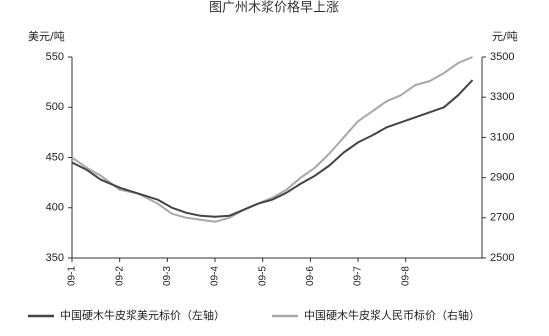 Image resolution: width=549 pixels, height=336 pixels. I want to click on left-tick-label: 500, so click(55, 107).